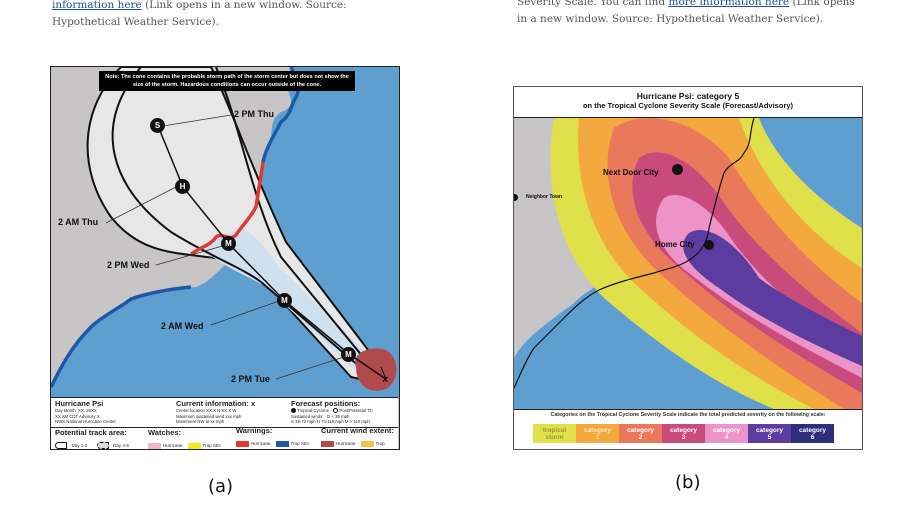 The height and width of the screenshot is (517, 918). Describe the element at coordinates (78, 222) in the screenshot. I see `label-2am-thu: 2 AM Thu` at that location.